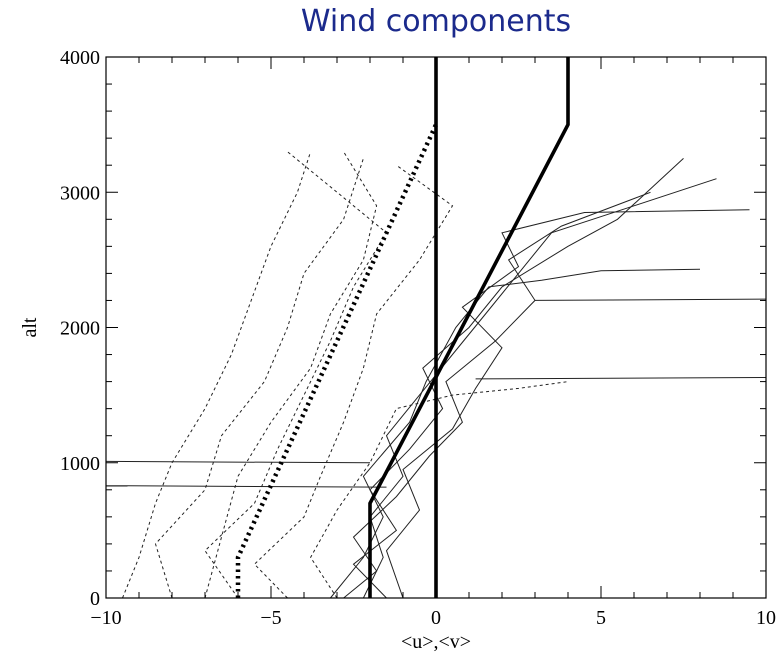 This screenshot has width=782, height=657. What do you see at coordinates (80, 193) in the screenshot?
I see `y-tick-label: 3000` at bounding box center [80, 193].